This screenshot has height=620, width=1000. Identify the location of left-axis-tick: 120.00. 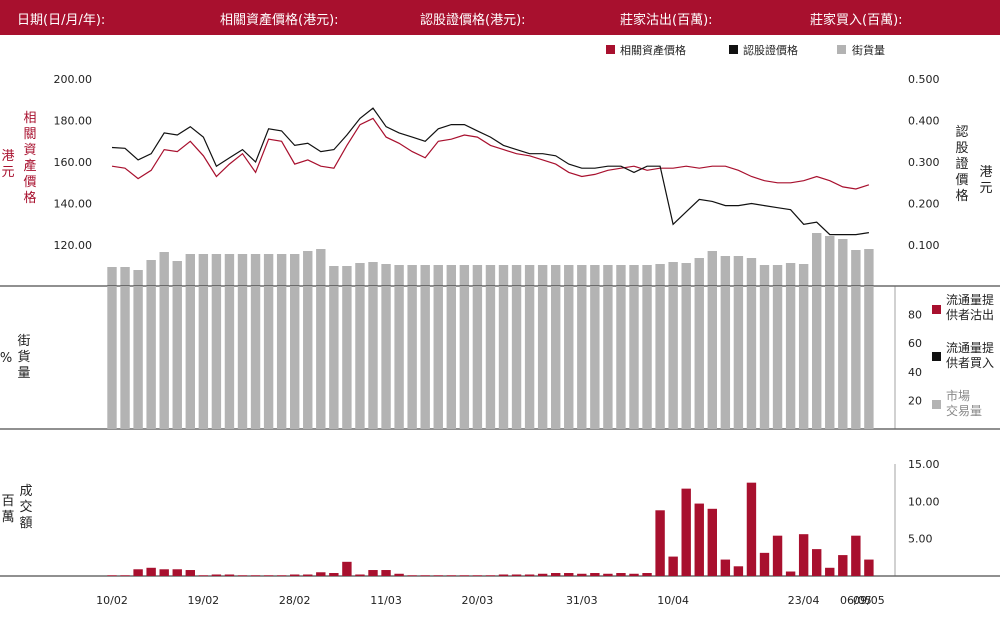
(73, 245).